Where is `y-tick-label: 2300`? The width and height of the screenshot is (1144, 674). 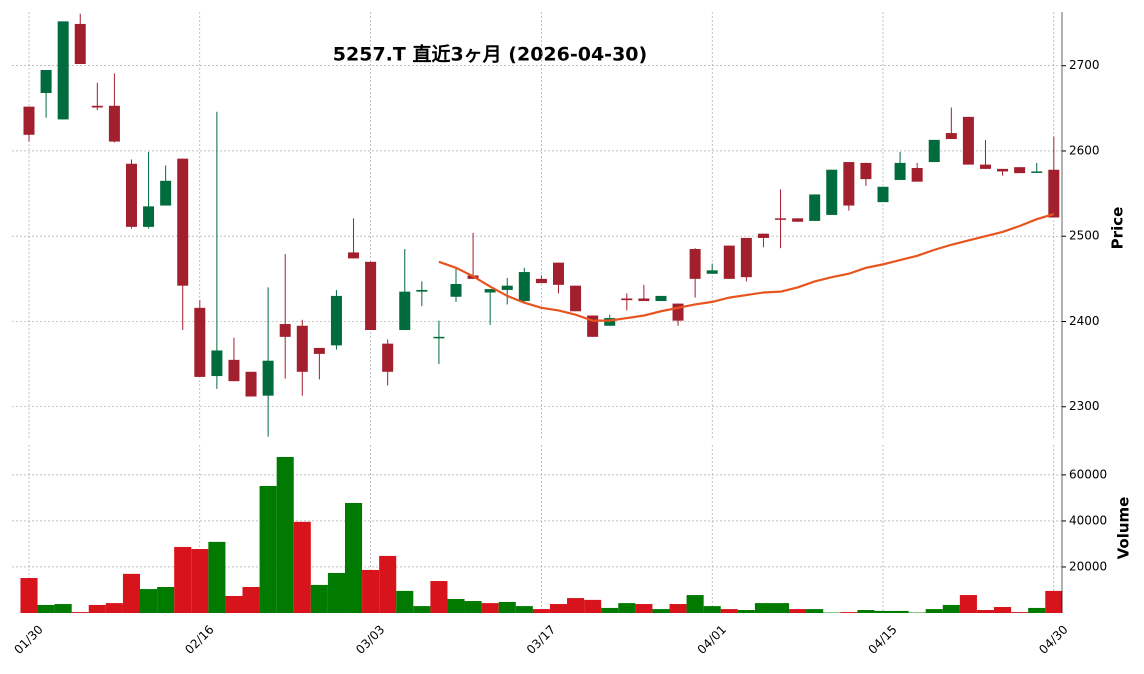
y-tick-label: 2300 is located at coordinates (1084, 406).